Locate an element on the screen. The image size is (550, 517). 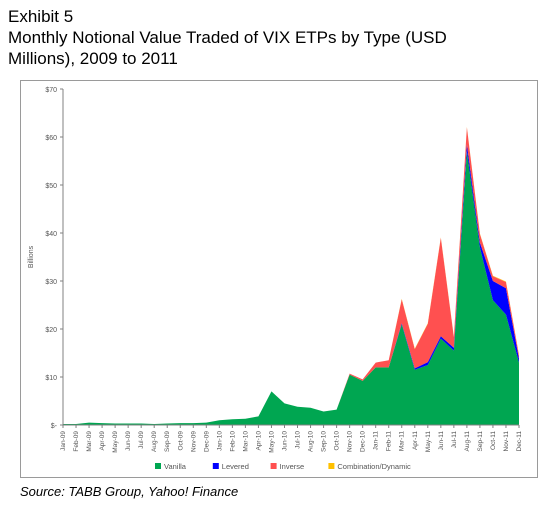
x-tick-label: Jun-10 is located at coordinates (284, 441).